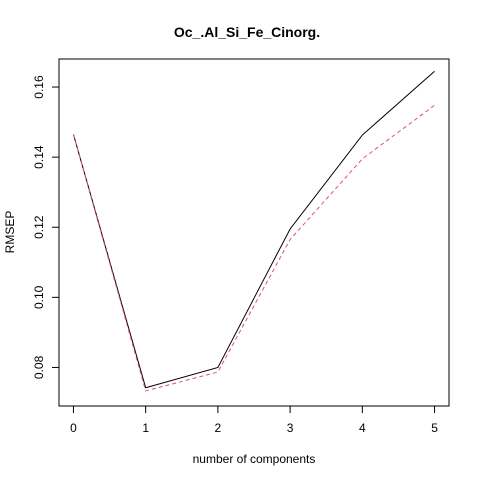 This screenshot has width=480, height=480. I want to click on y-axis: 0.08 0.10 0.12 0.14 0.16, so click(46, 227).